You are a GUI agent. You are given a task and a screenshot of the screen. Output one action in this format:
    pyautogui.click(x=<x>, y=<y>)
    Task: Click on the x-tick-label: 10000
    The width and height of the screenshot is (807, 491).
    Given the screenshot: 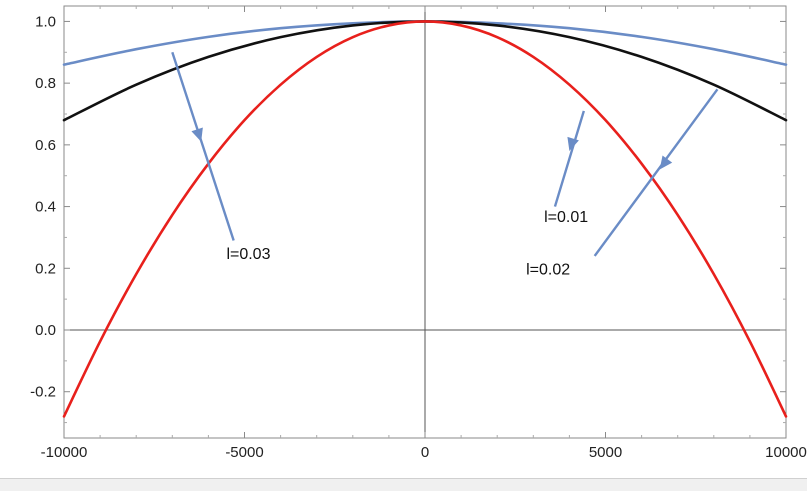 What is the action you would take?
    pyautogui.click(x=786, y=452)
    